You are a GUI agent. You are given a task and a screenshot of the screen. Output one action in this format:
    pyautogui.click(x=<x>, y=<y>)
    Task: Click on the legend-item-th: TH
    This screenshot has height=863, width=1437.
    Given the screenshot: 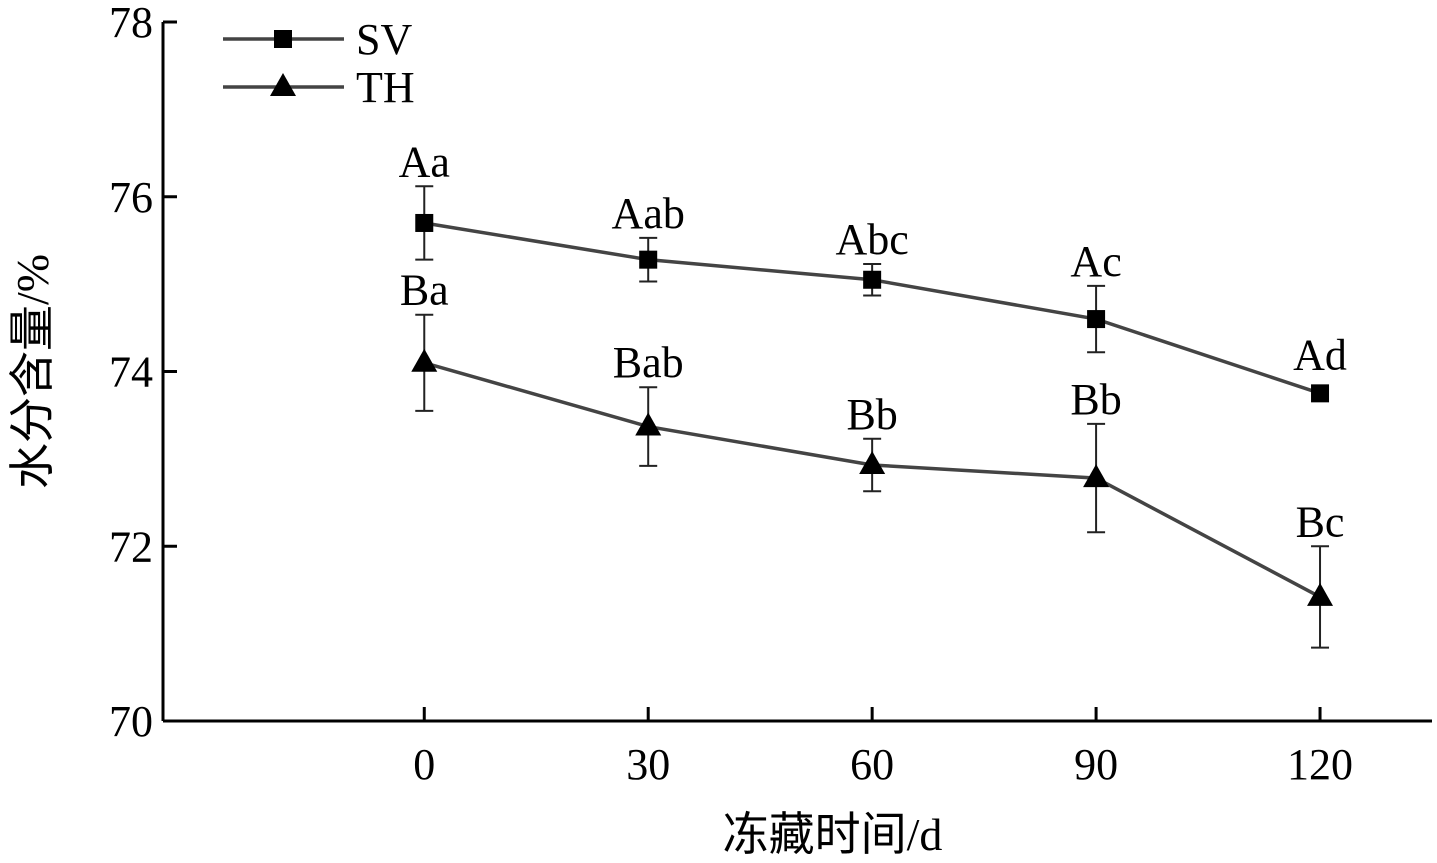 What is the action you would take?
    pyautogui.click(x=319, y=87)
    